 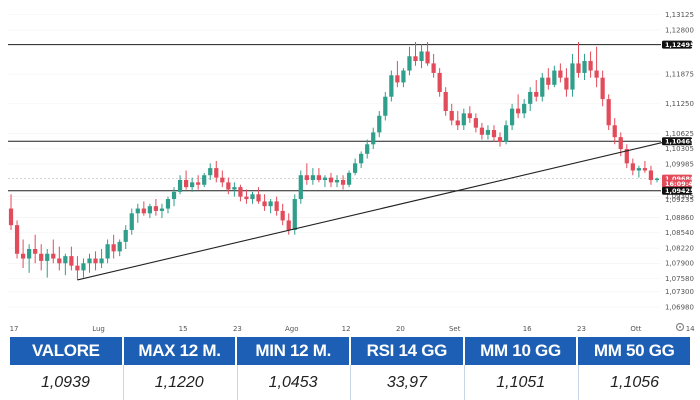 I want to click on value-min-12m: 1,0453, so click(x=292, y=382).